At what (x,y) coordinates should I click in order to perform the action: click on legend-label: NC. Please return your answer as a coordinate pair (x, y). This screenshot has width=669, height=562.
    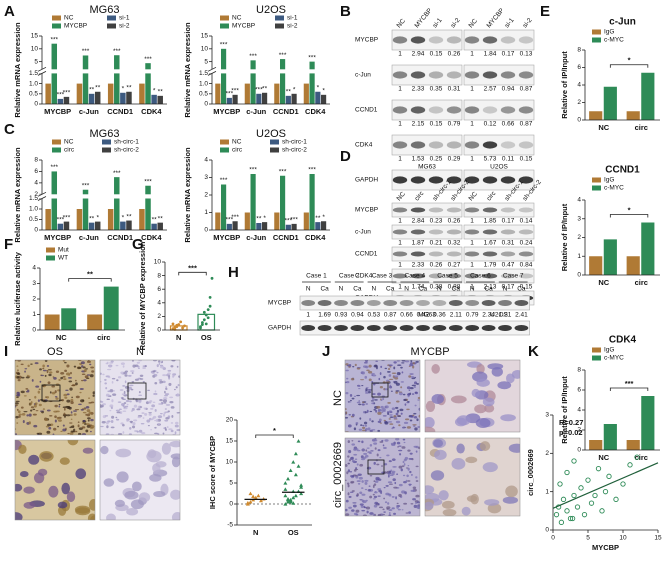
    Looking at the image, I should click on (69, 142).